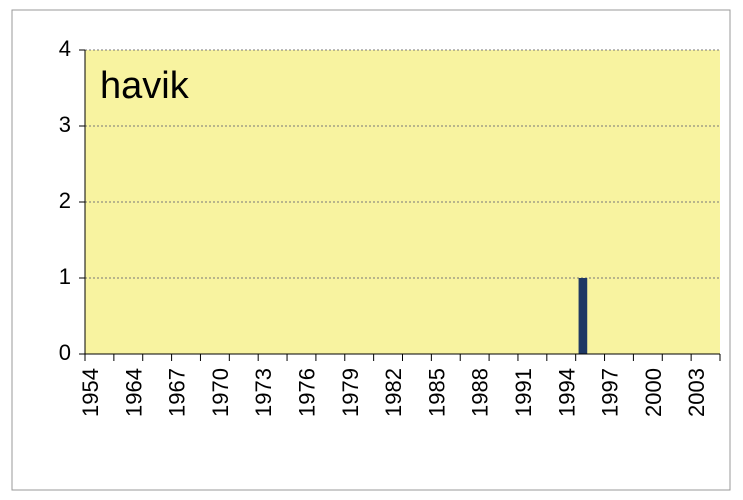 The image size is (743, 500). Describe the element at coordinates (436, 392) in the screenshot. I see `x-tick-label: 1985` at that location.